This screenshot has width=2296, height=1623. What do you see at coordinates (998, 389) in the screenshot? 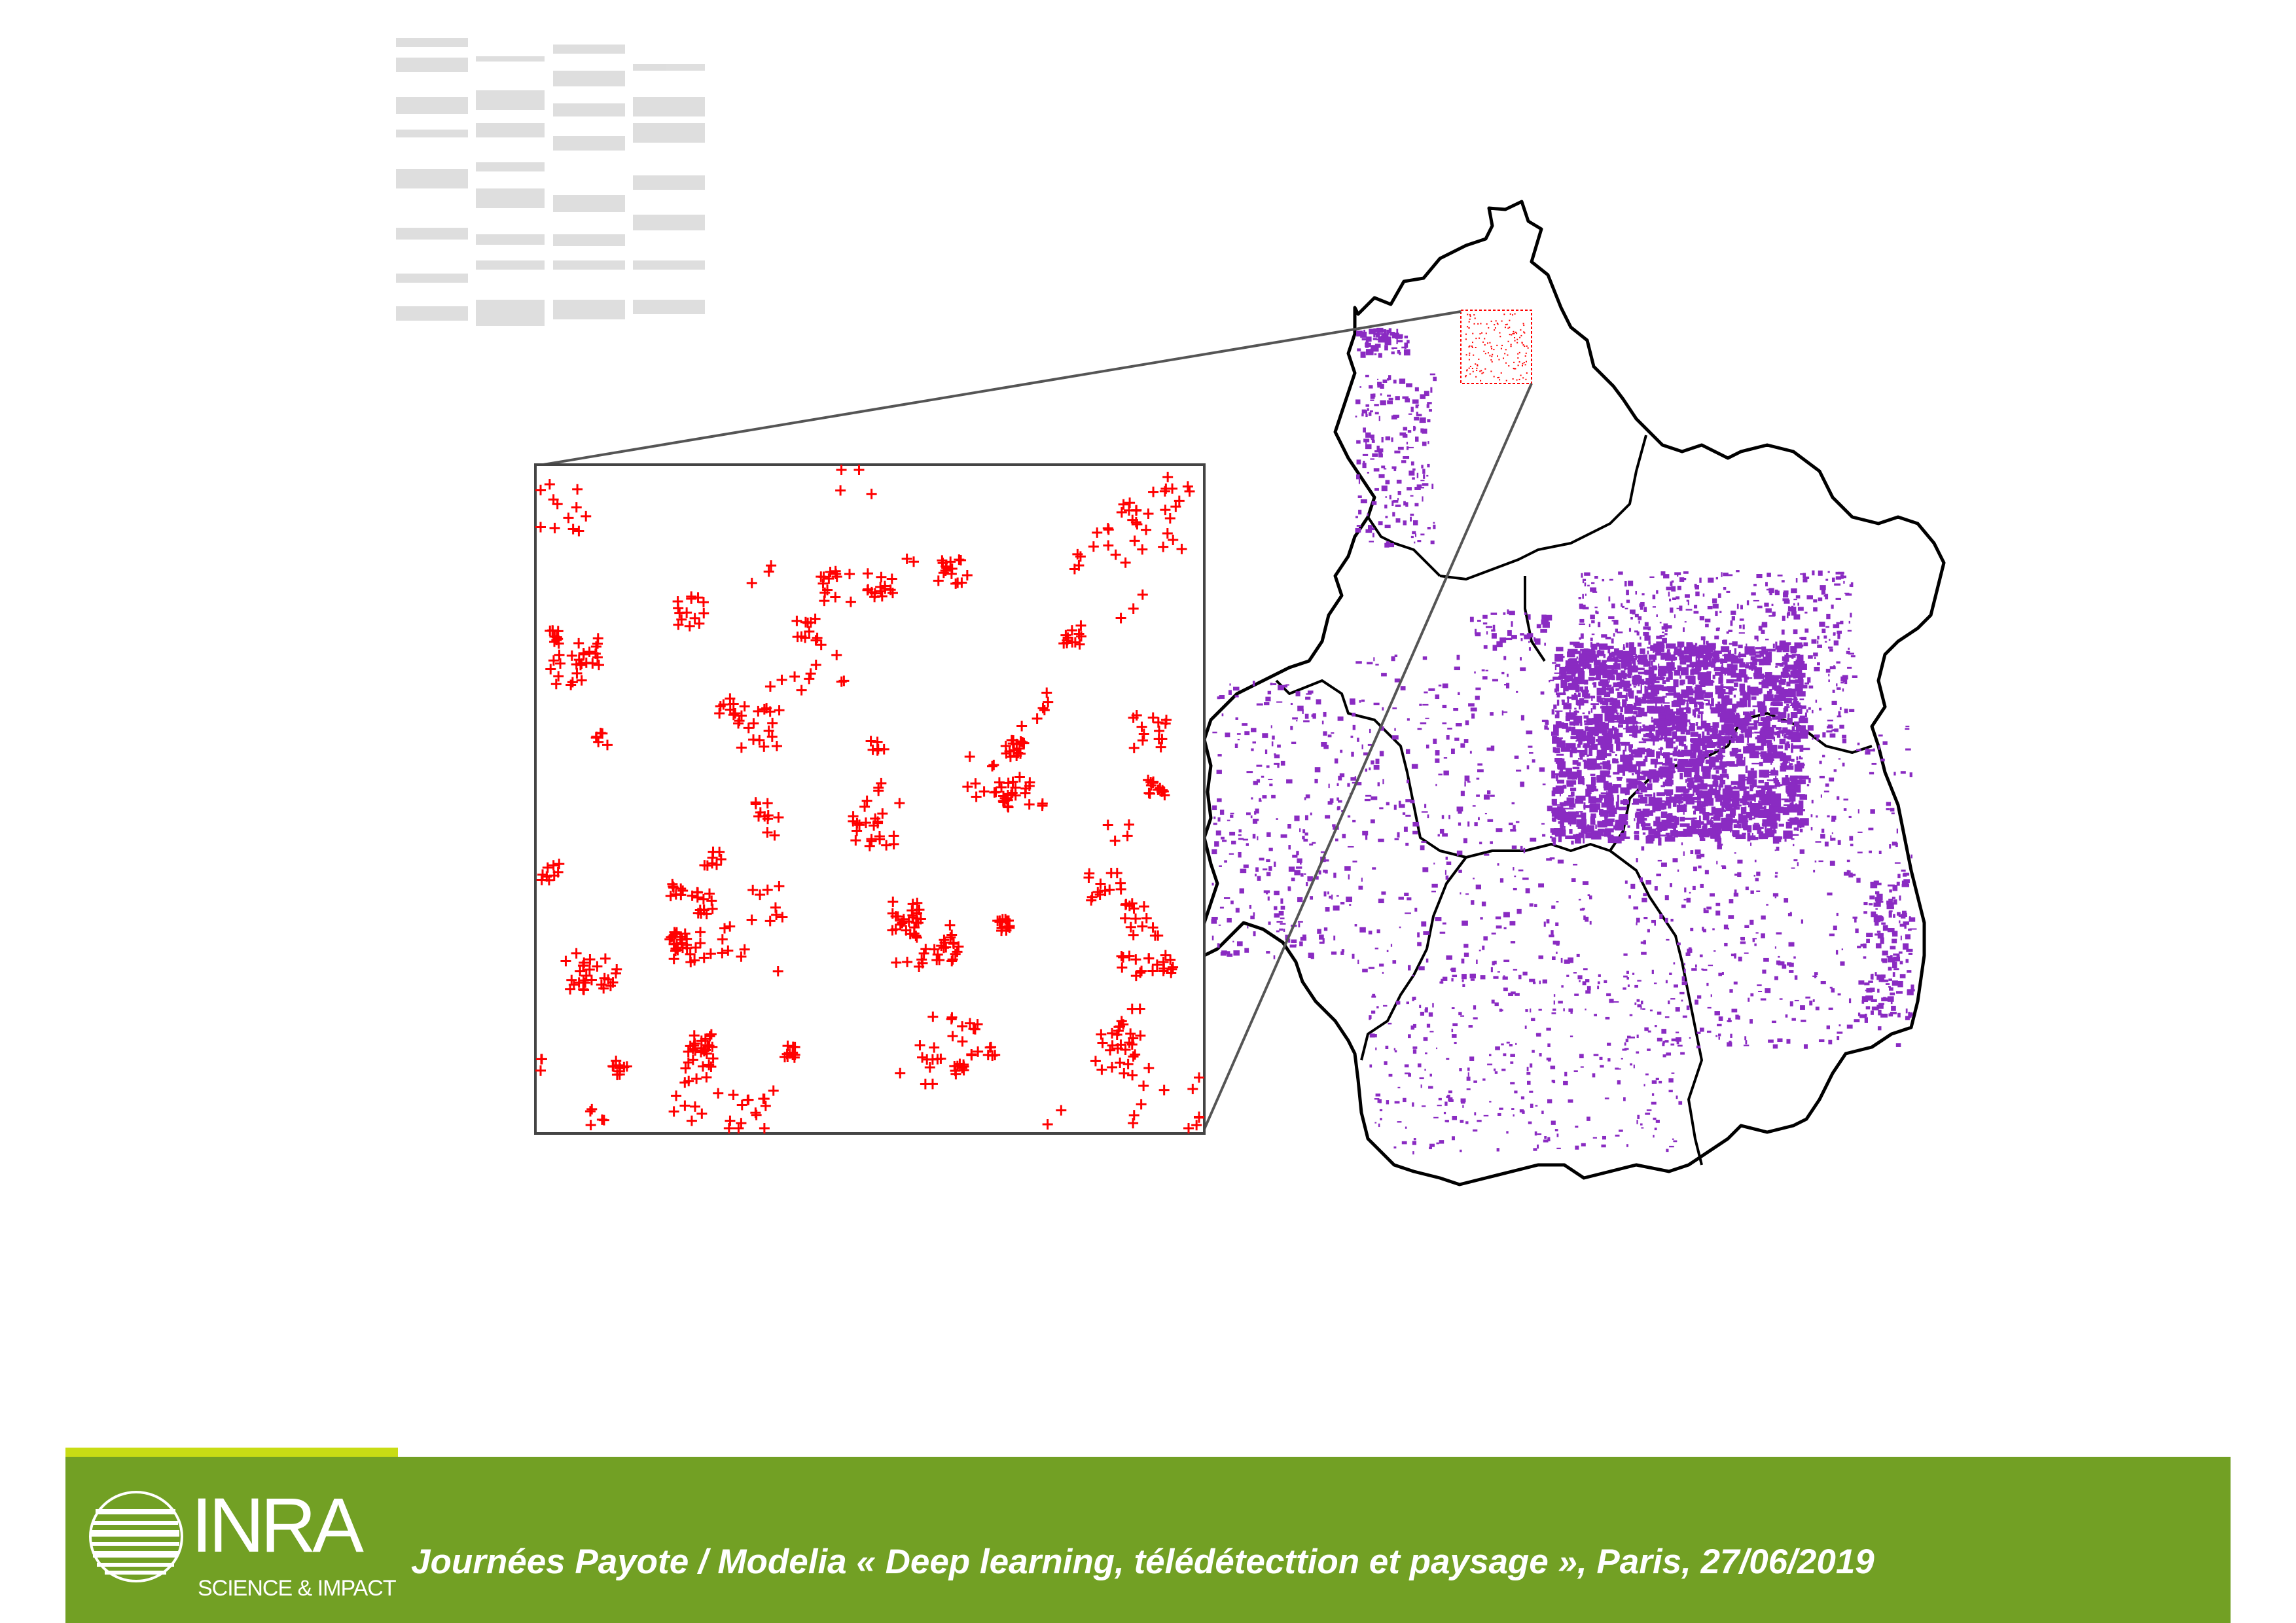
I see `zoom-connector-top` at bounding box center [998, 389].